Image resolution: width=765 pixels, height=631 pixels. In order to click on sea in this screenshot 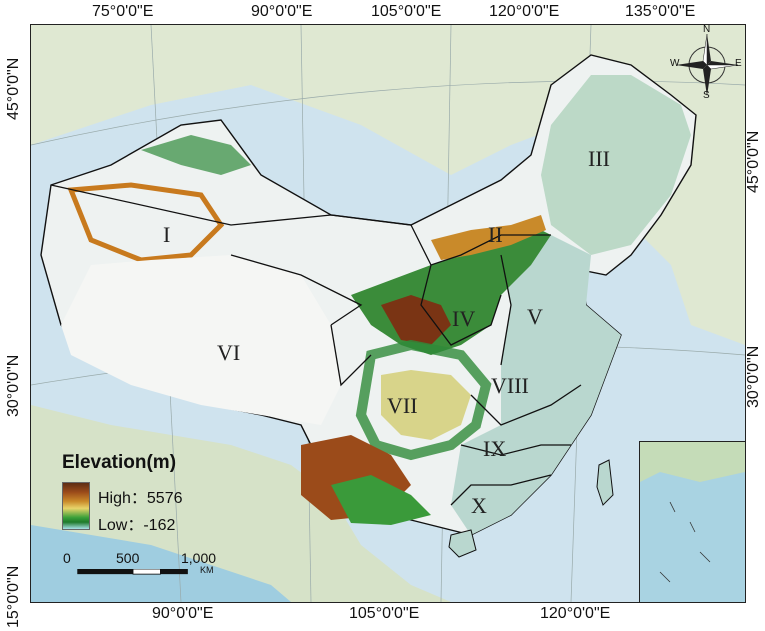, I will do `click(161, 563)`.